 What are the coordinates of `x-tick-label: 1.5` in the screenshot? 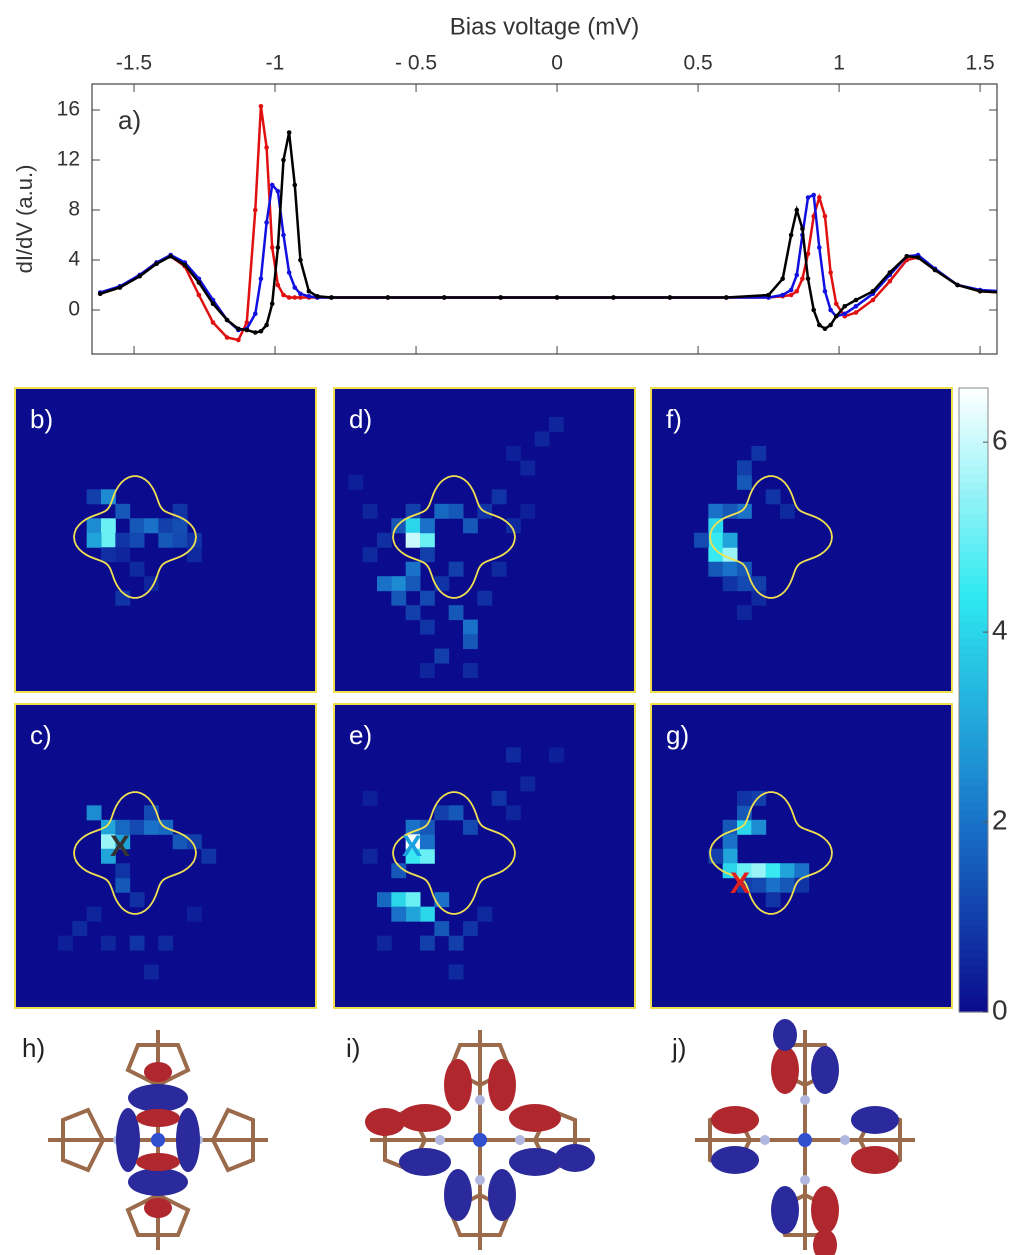 It's located at (979, 63).